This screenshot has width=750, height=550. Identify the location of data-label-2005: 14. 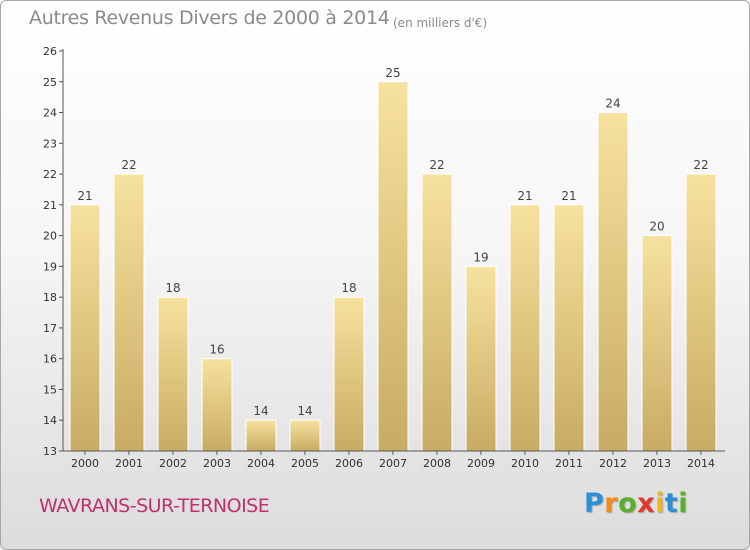
(304, 411).